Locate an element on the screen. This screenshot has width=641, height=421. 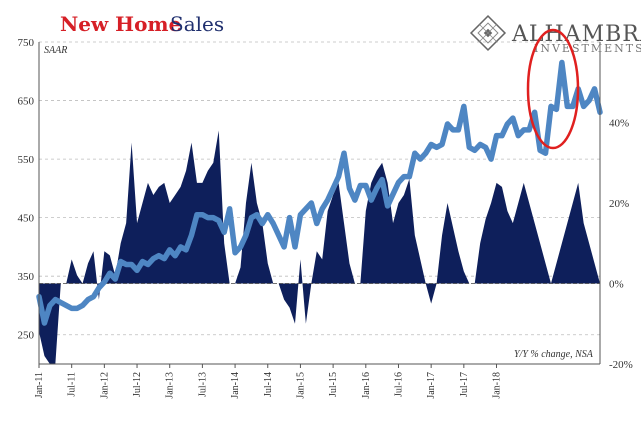
left-tick-label: 750 is located at coordinates (26, 43).